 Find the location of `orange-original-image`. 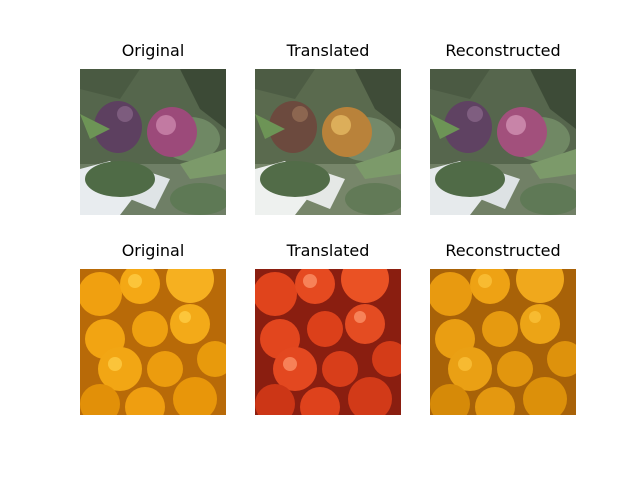

orange-original-image is located at coordinates (153, 342).